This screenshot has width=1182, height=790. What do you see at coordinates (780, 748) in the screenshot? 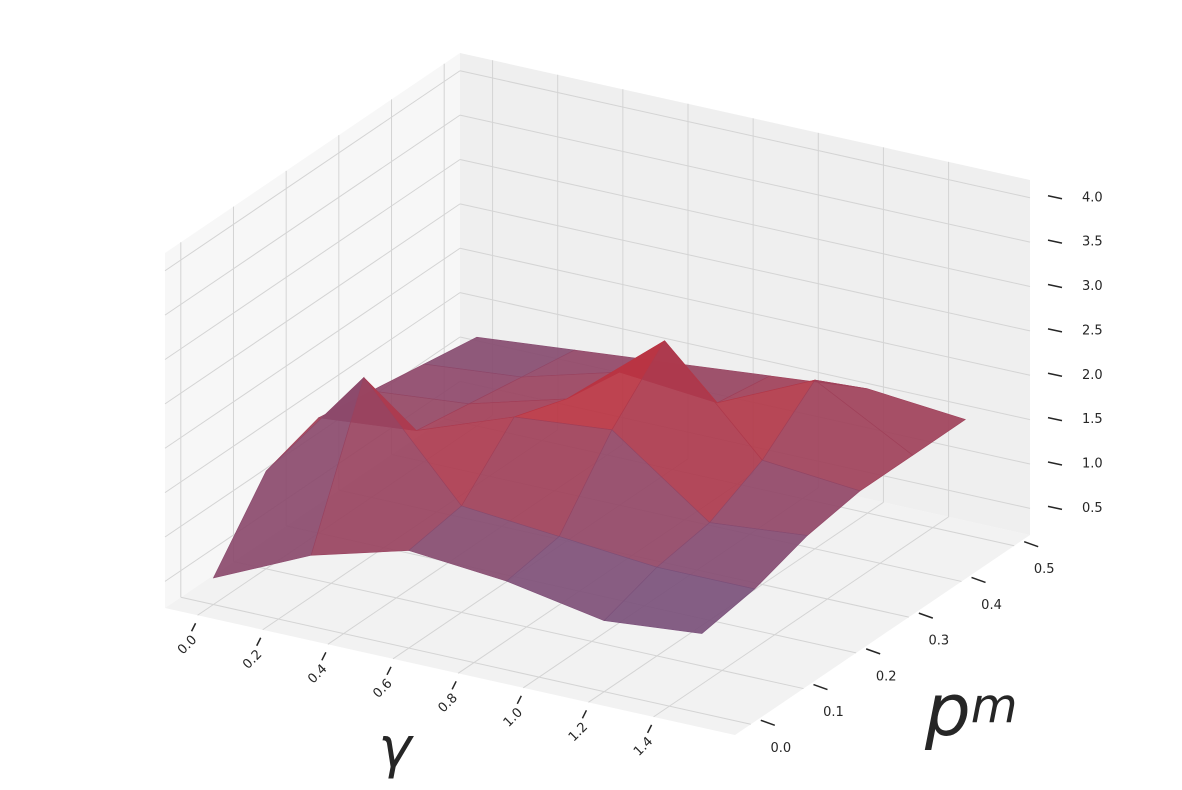
I see `y-tick-label: 0.0` at bounding box center [780, 748].